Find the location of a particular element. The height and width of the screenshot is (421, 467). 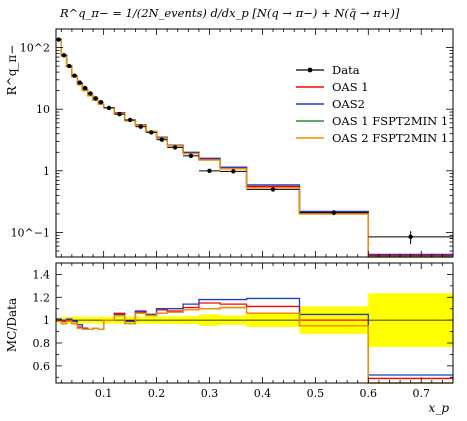

legend-label: Data is located at coordinates (346, 70).